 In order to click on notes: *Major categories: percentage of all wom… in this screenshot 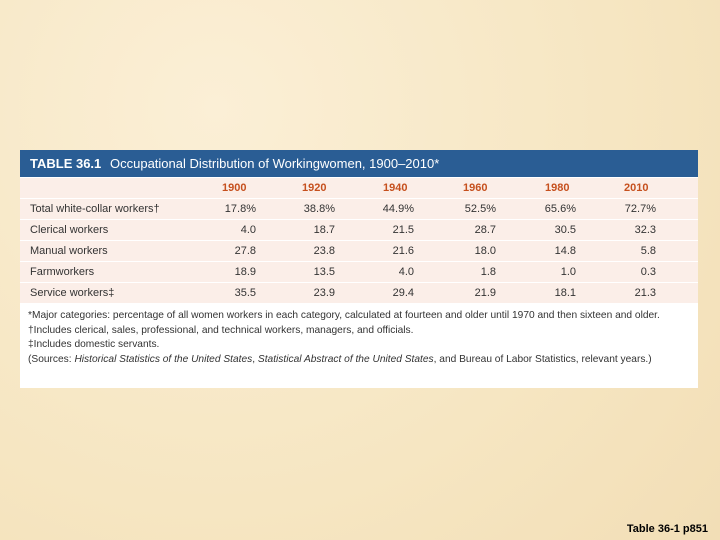, I will do `click(360, 338)`.